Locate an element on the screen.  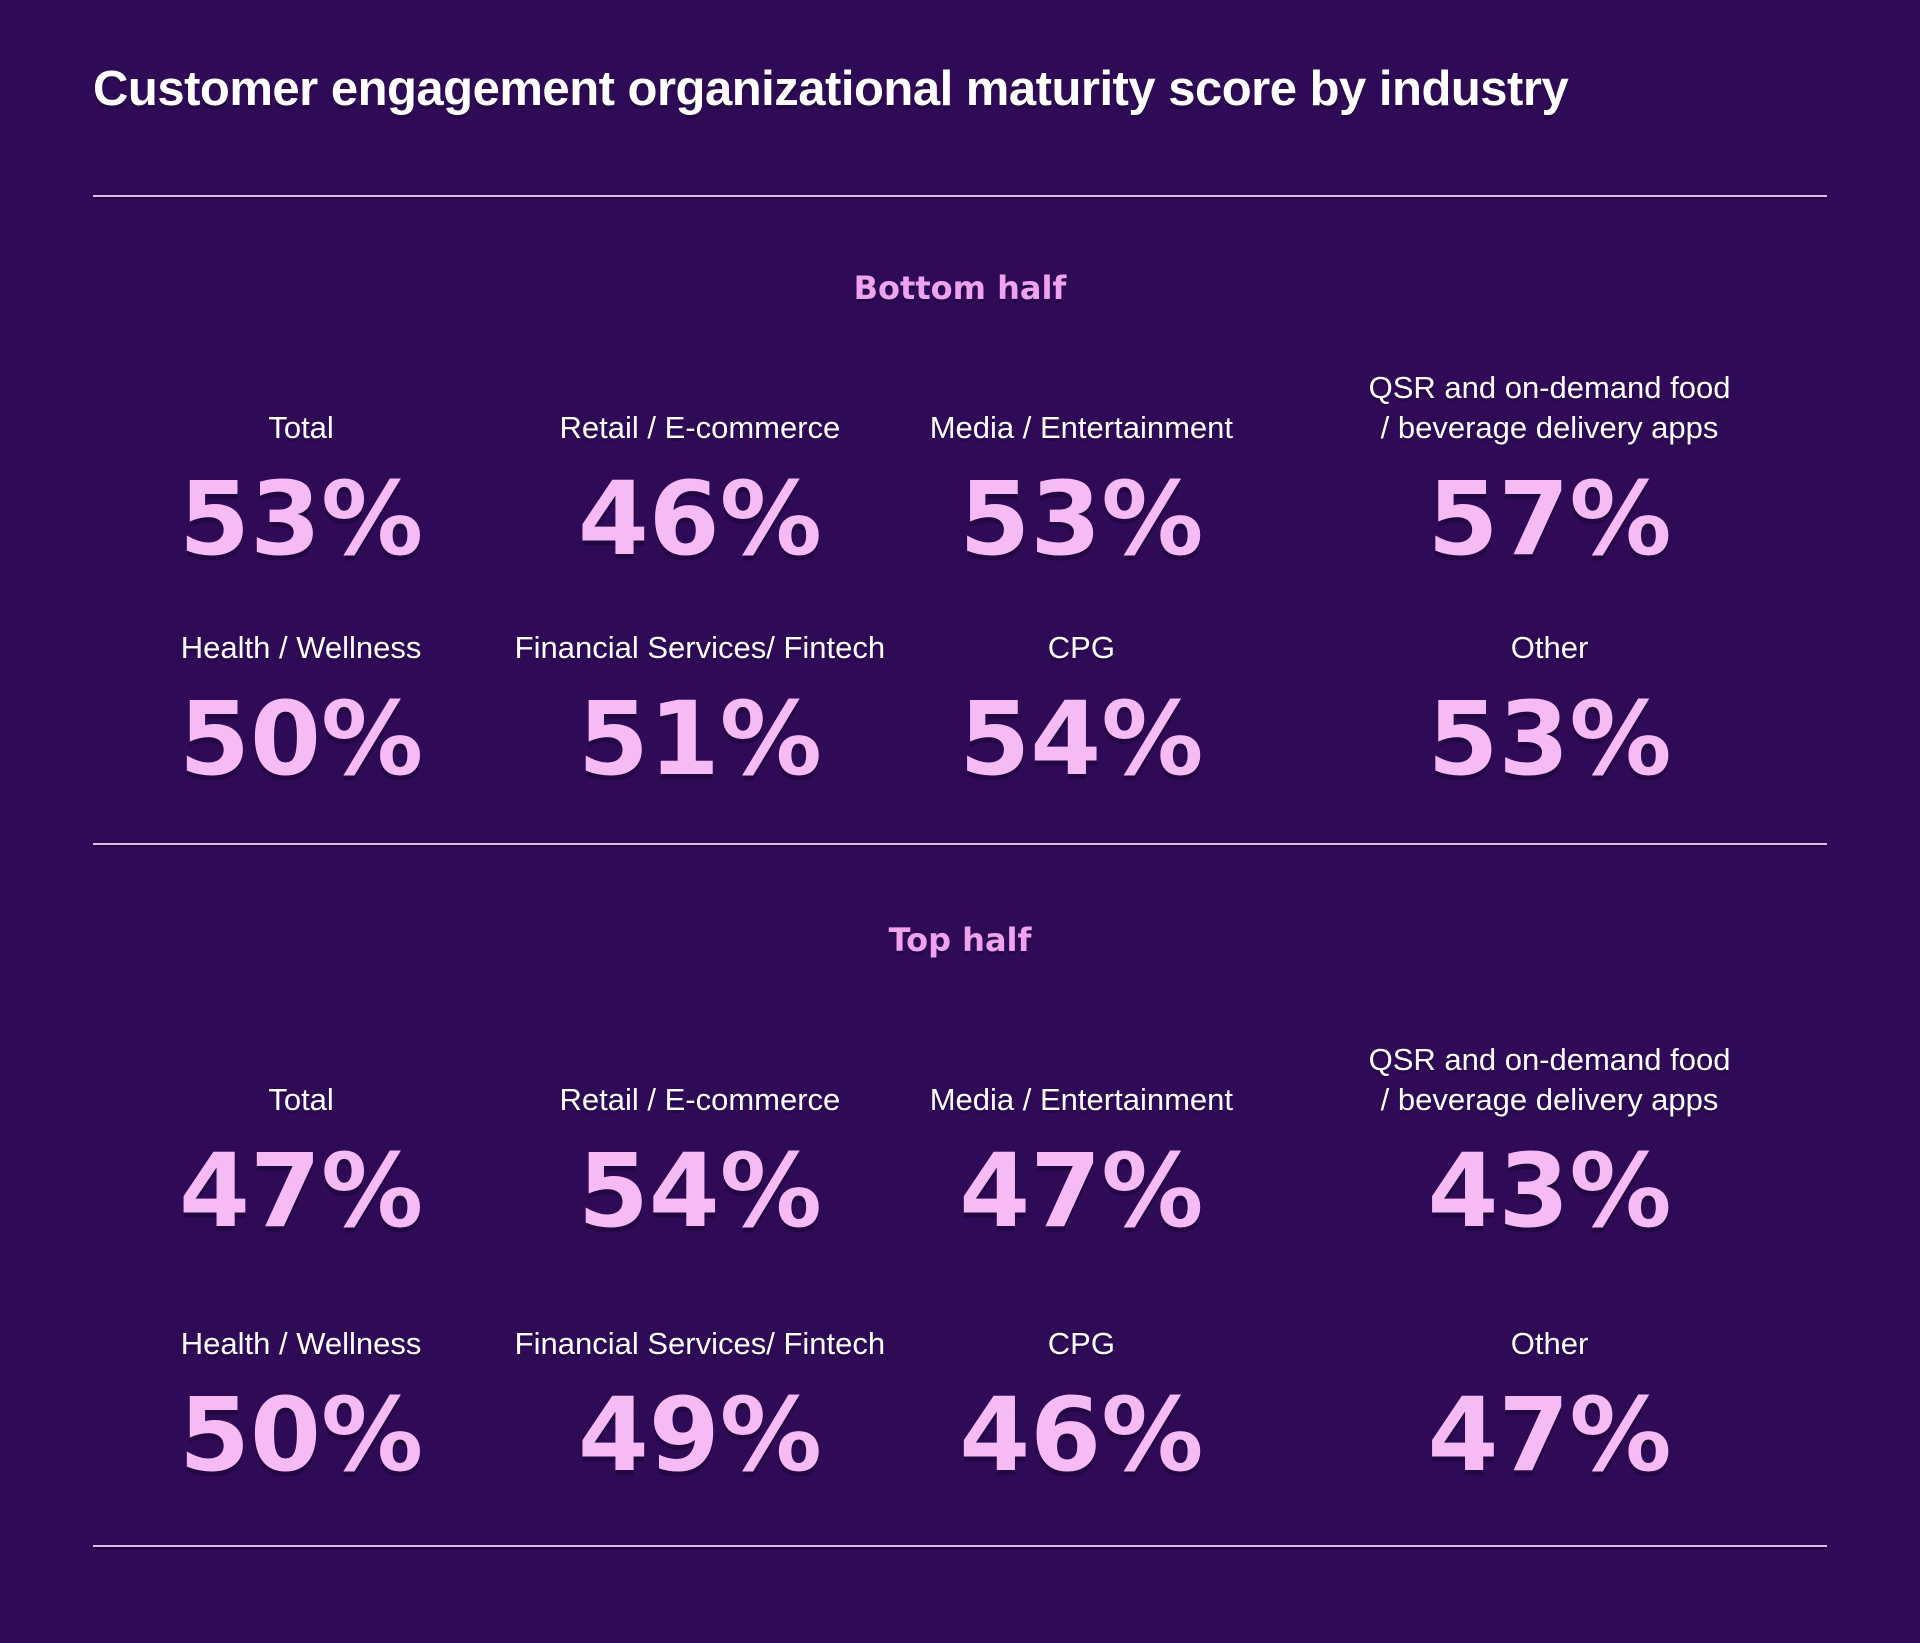
stat-cpg: CPG 54% is located at coordinates (1081, 710).